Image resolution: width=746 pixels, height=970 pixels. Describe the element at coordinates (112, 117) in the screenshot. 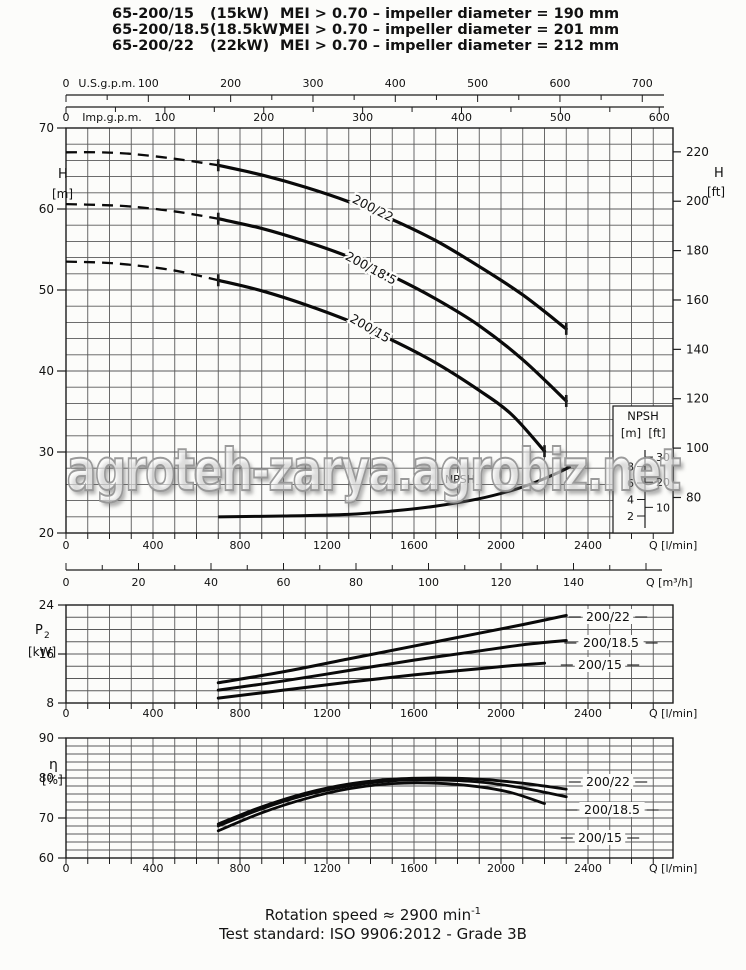

I see `svg-text: Imp.g.p.m.` at that location.